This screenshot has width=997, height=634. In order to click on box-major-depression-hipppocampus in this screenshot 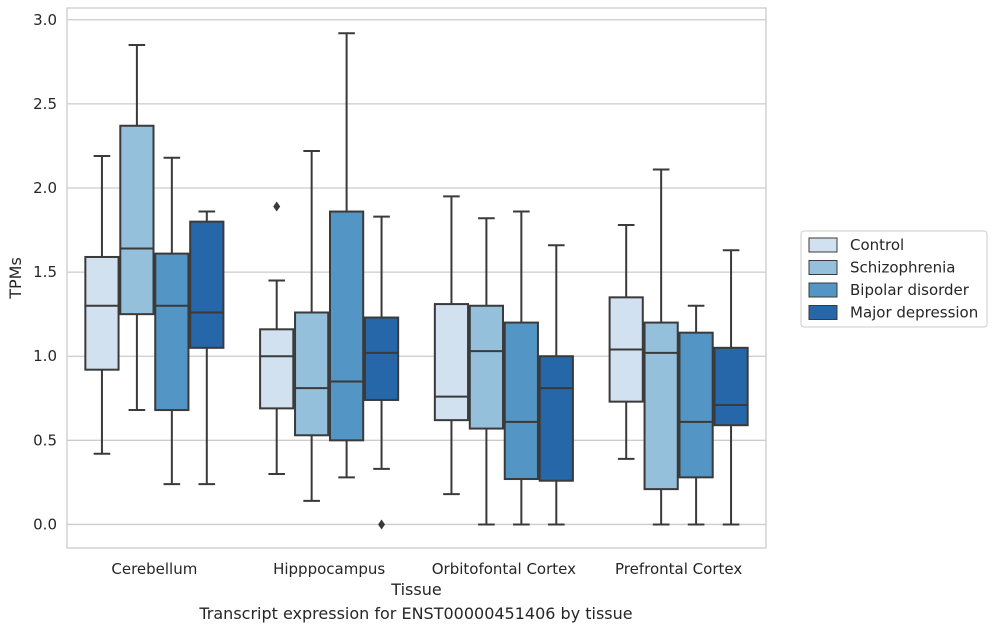, I will do `click(381, 372)`.